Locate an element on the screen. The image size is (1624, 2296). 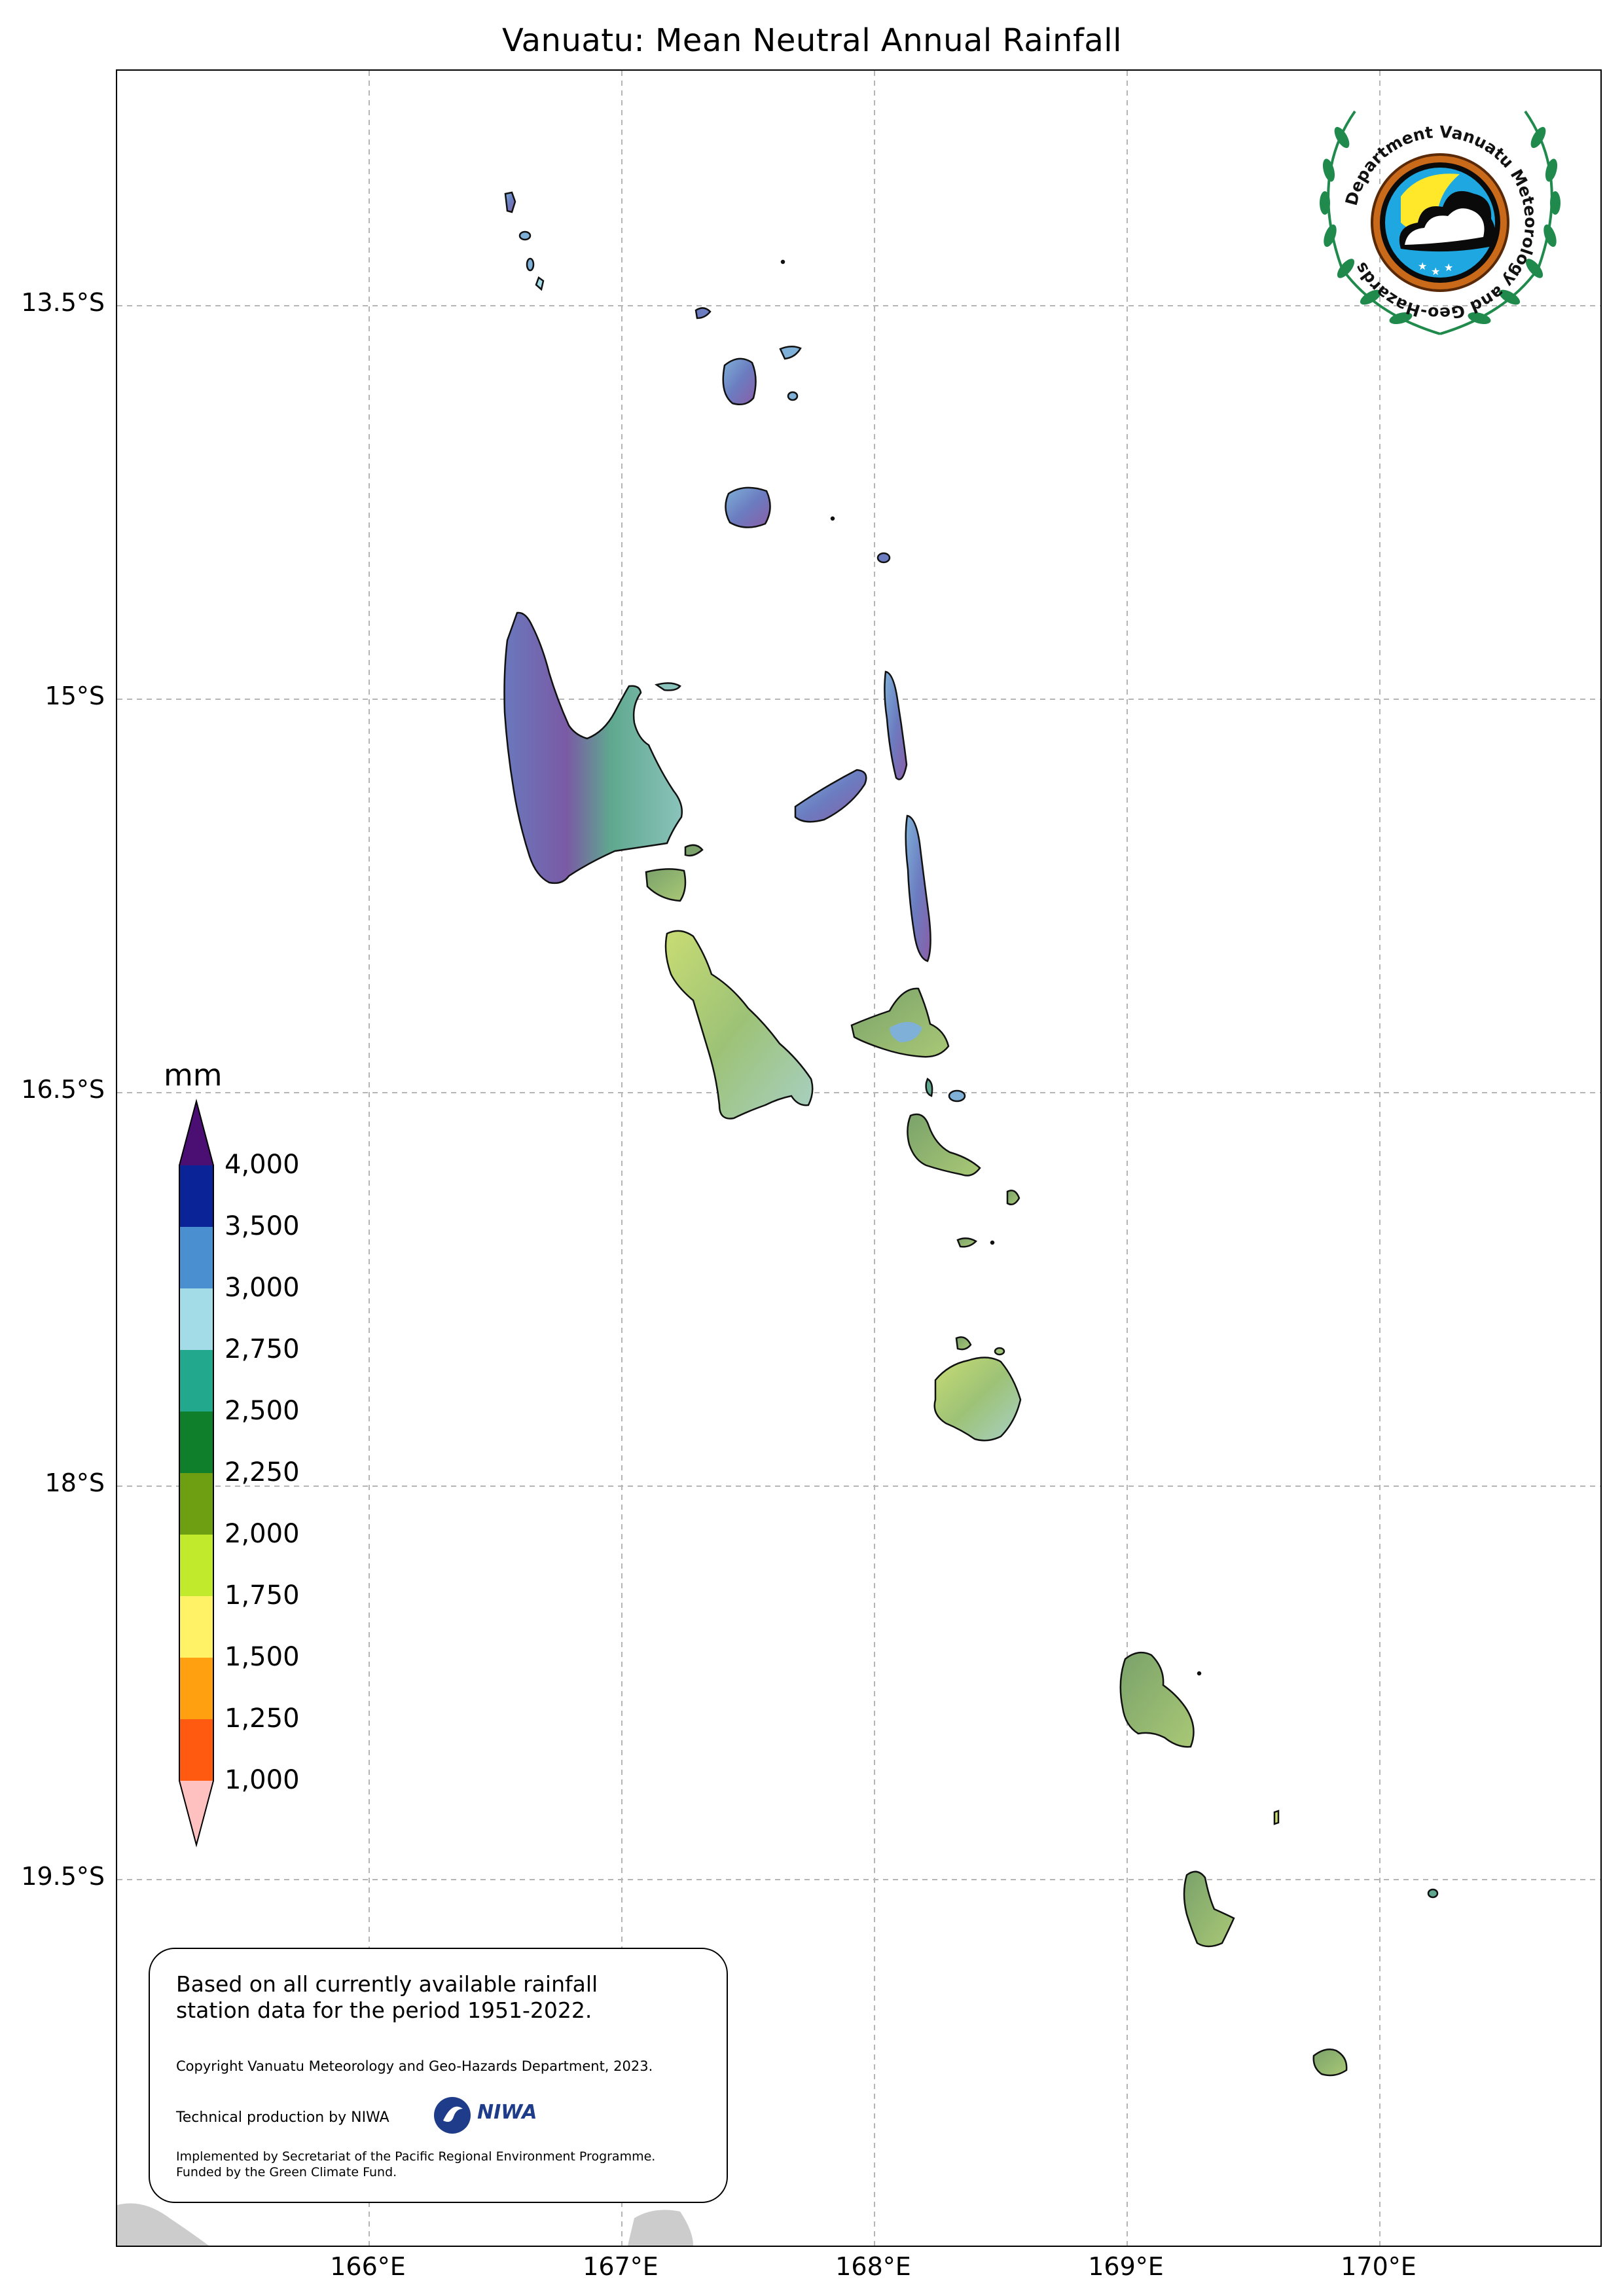
island-ureparapara is located at coordinates (703, 313).